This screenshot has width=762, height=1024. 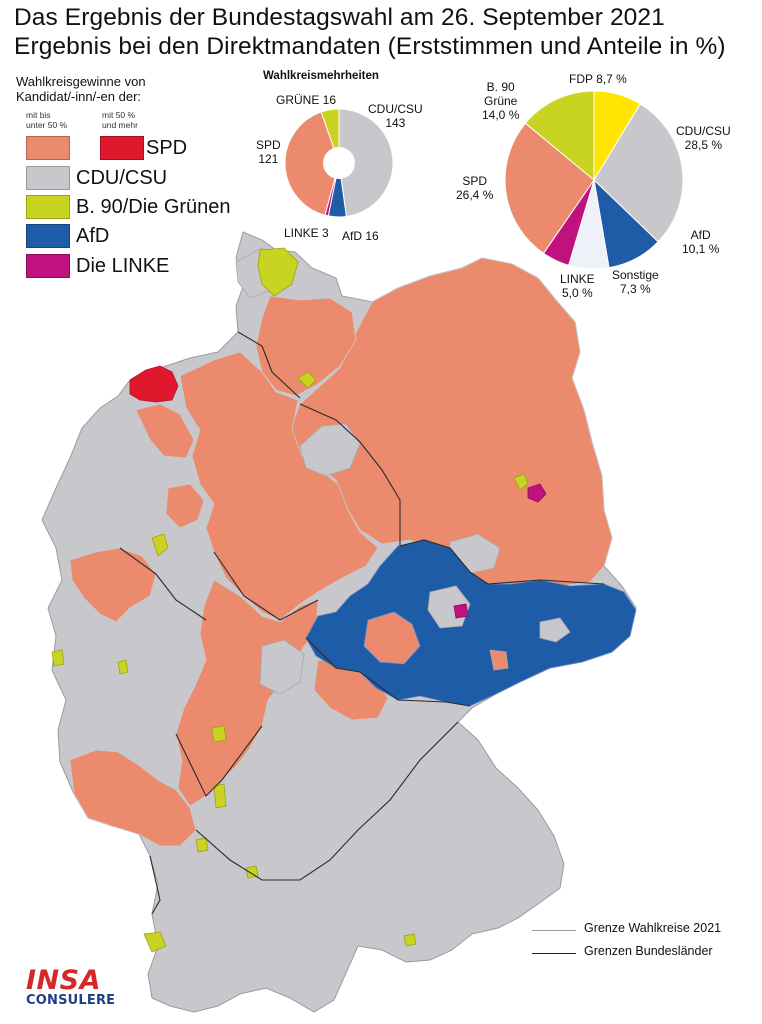 I want to click on wk-label-afd: AfD 16, so click(x=360, y=236).